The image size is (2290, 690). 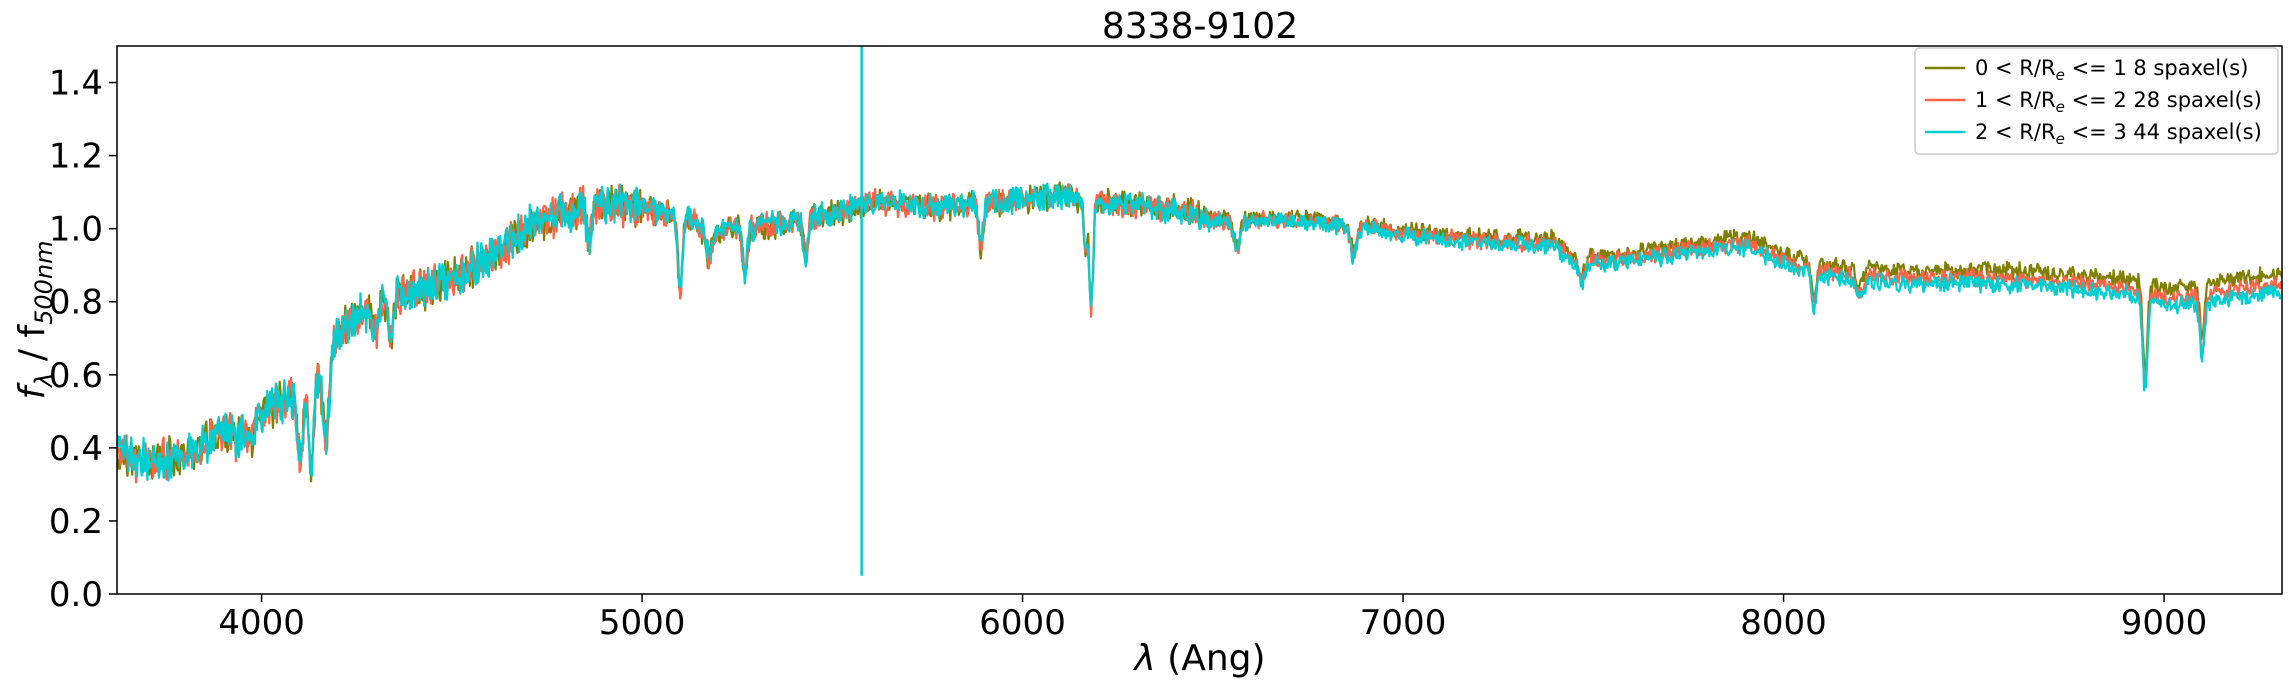 I want to click on y-tick-label: 0.8, so click(x=76, y=303).